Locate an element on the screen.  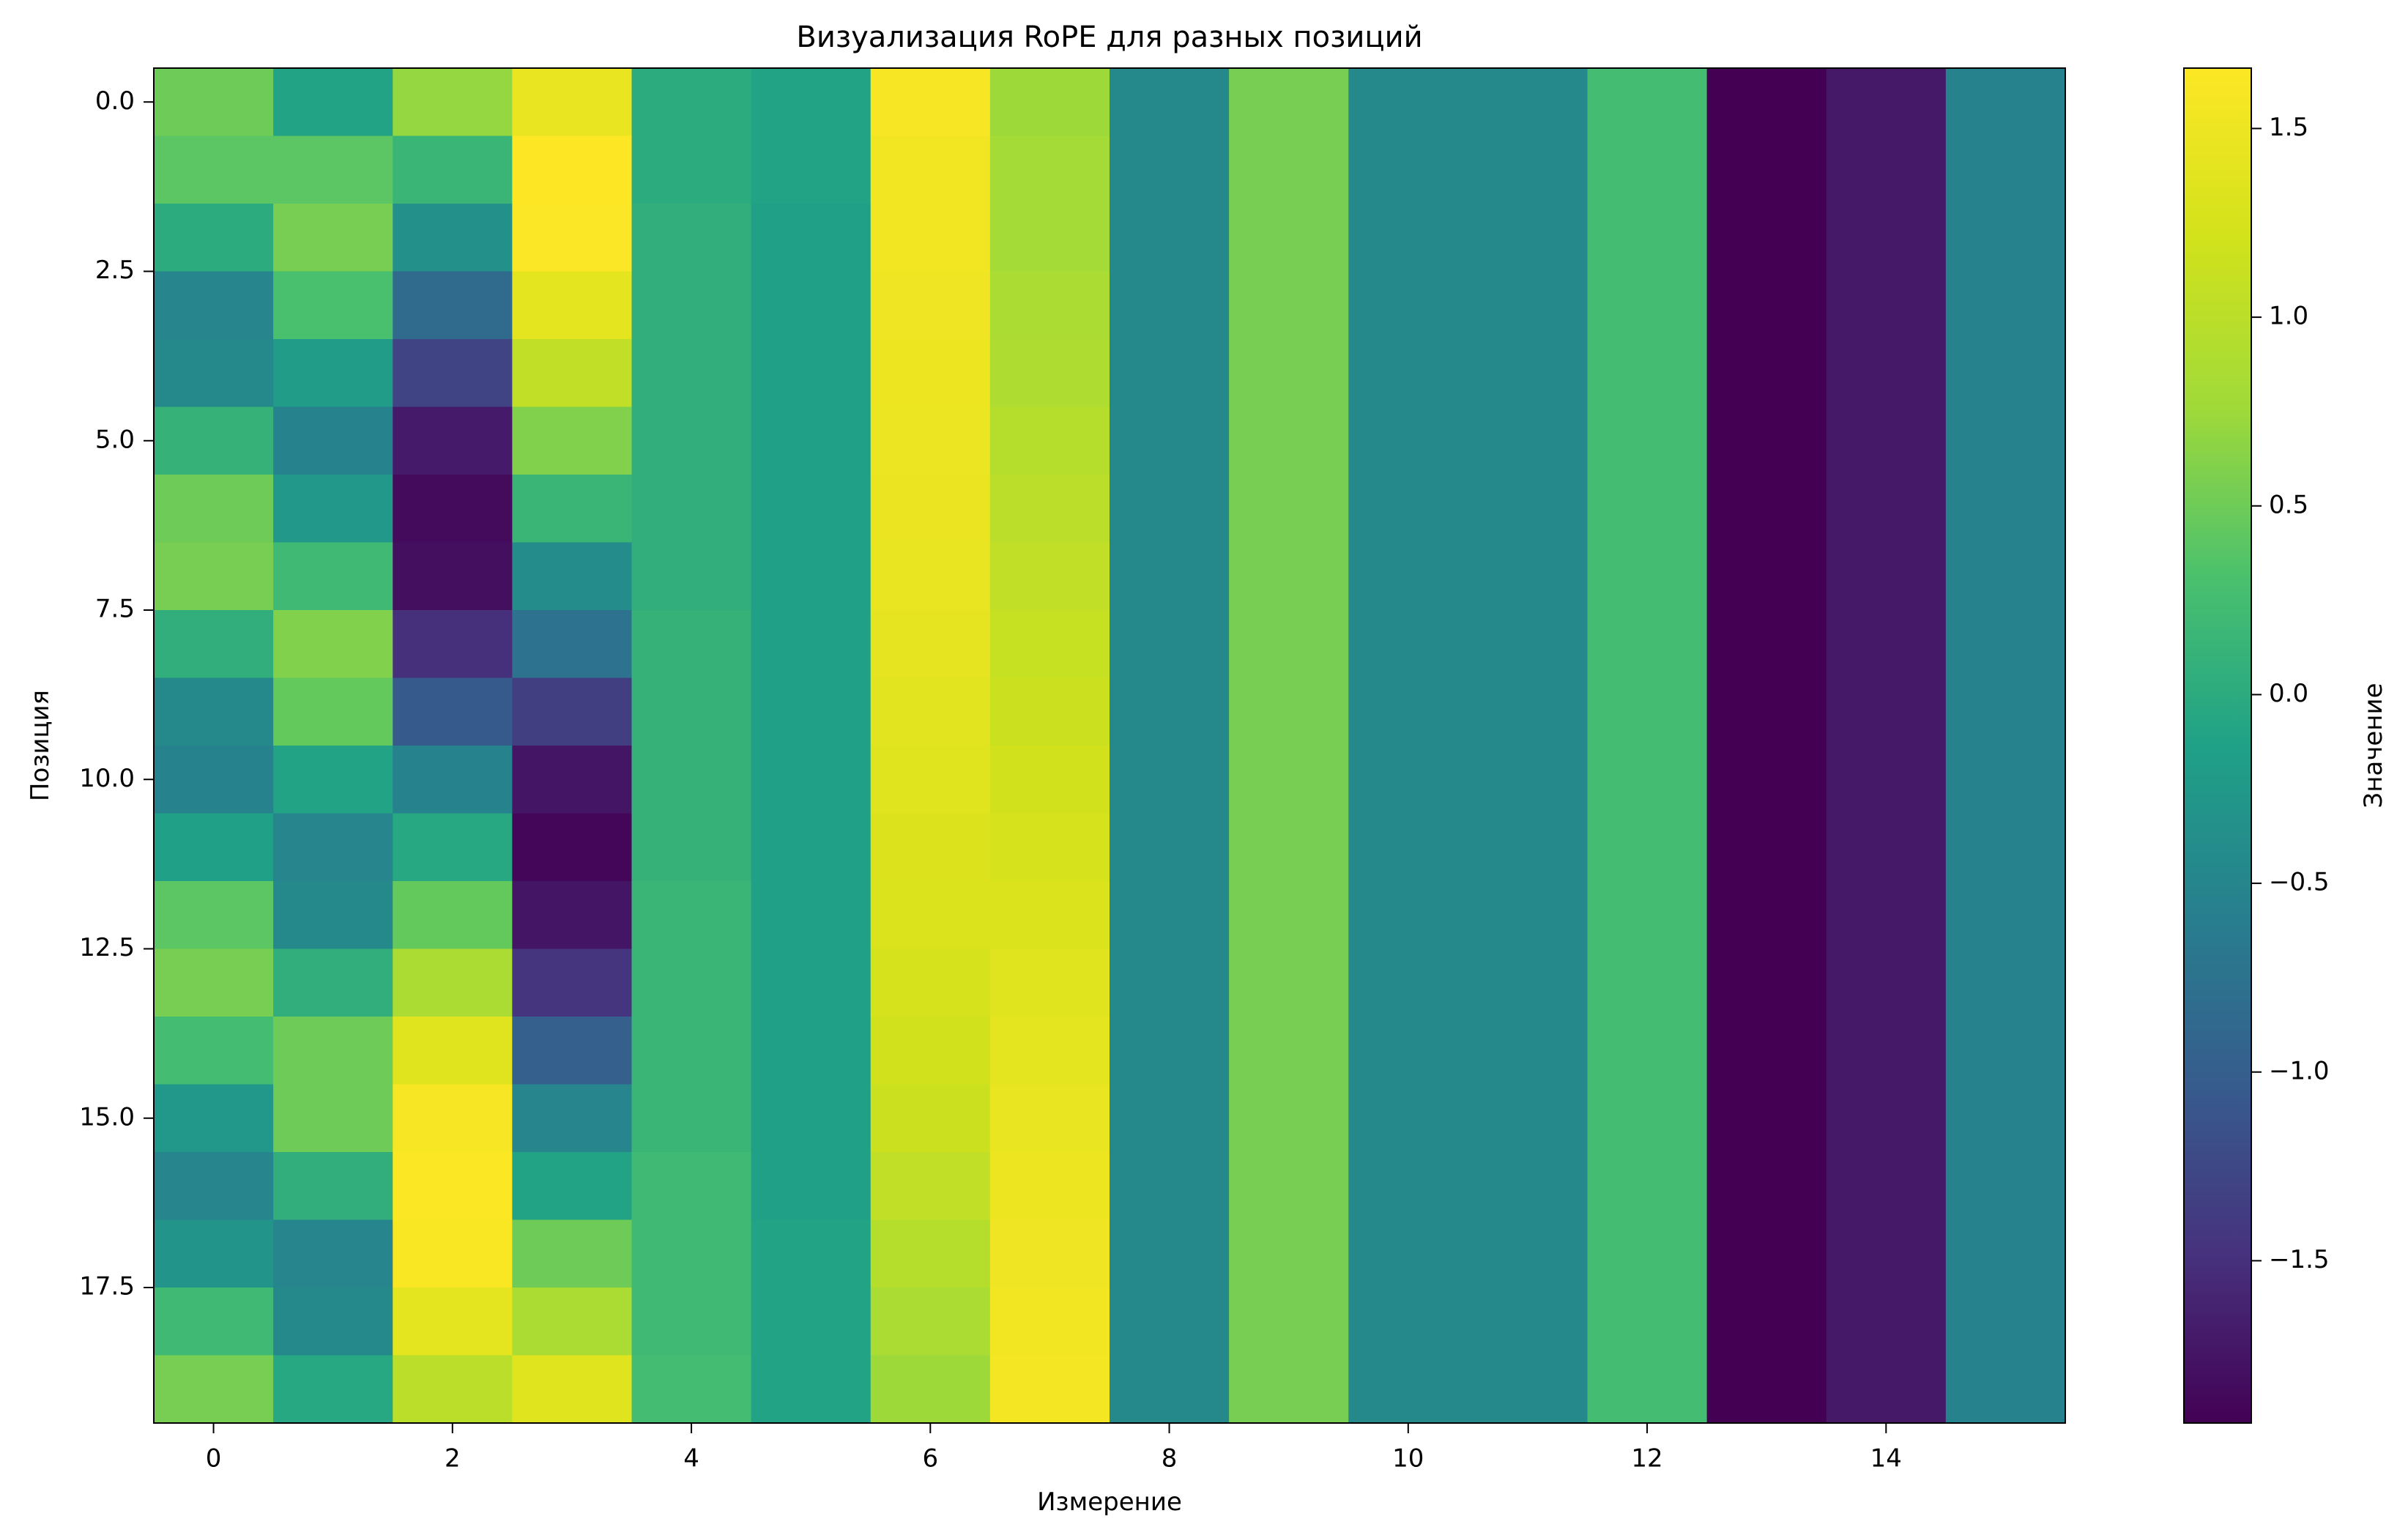
colorbar is located at coordinates (2217, 745).